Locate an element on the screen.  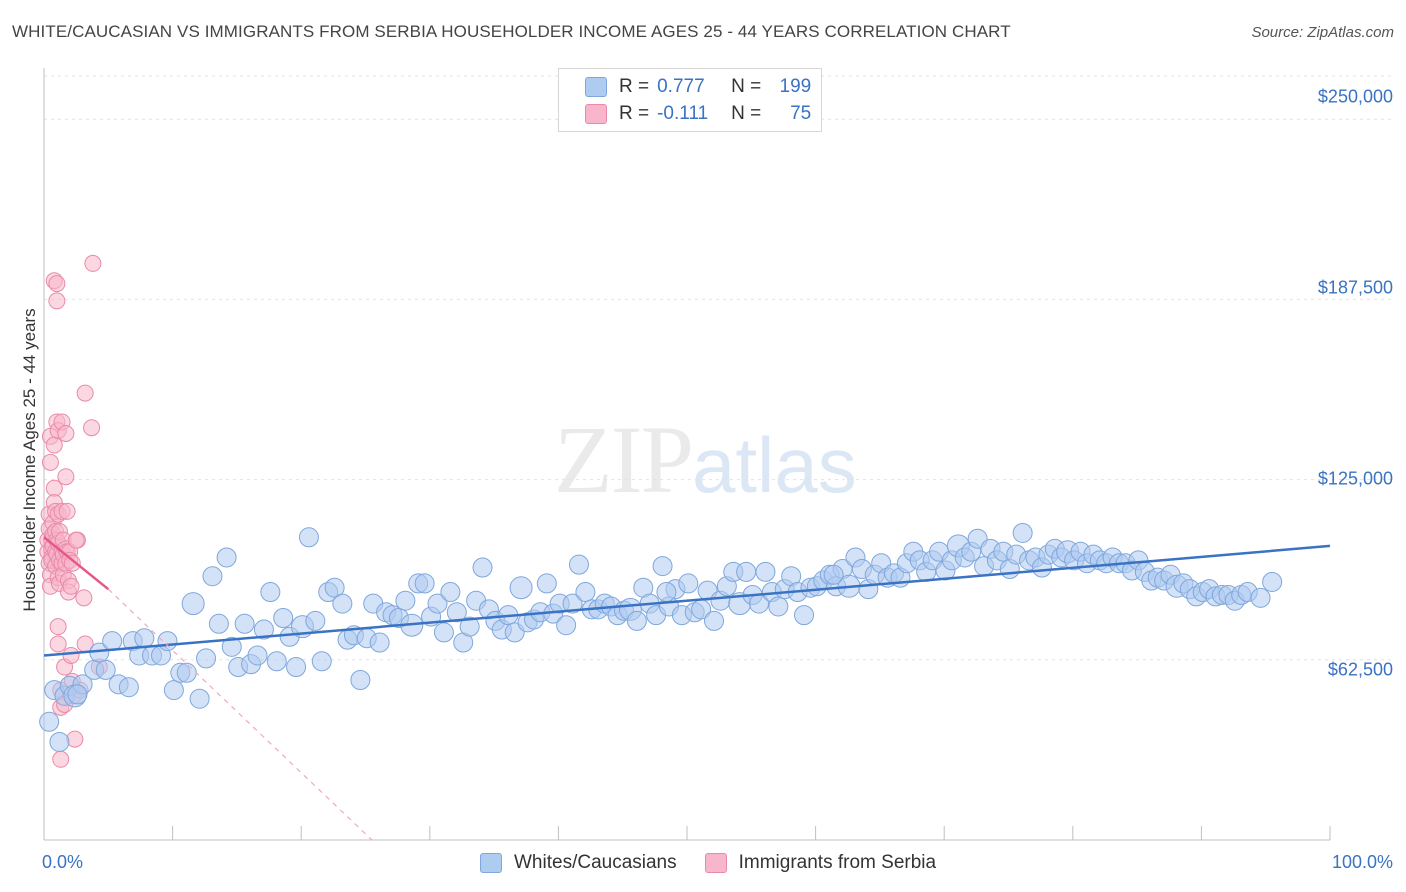
trend-line-serbia is located at coordinates (76, 563).